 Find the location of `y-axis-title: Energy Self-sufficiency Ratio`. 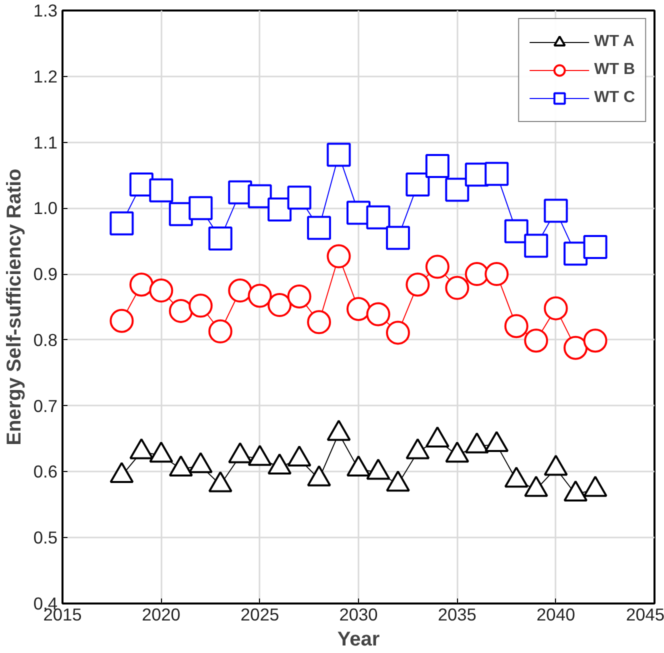

y-axis-title: Energy Self-sufficiency Ratio is located at coordinates (14, 307).